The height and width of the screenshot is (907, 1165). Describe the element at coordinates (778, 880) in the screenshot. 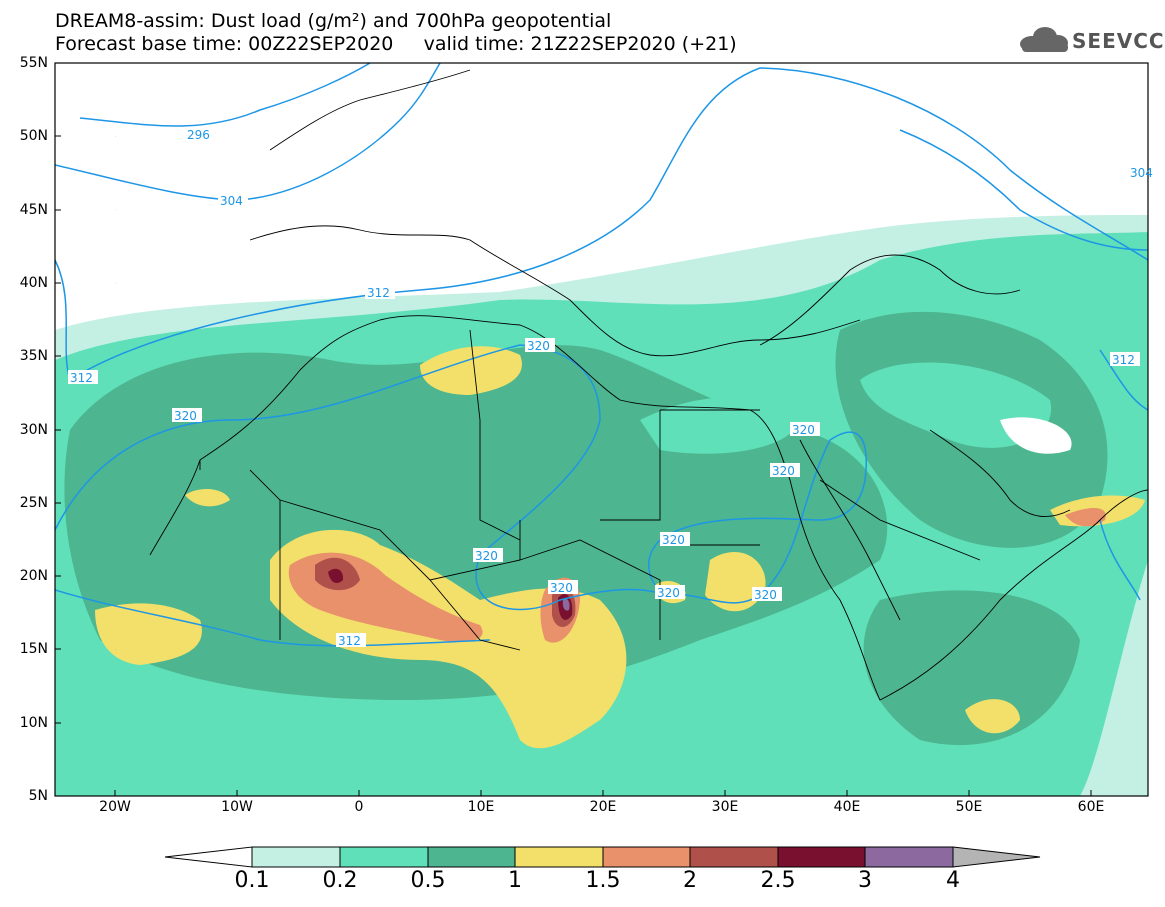

I see `colorbar-label: 2.5` at that location.